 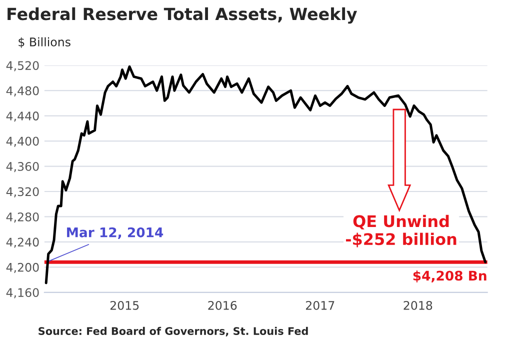 What do you see at coordinates (418, 305) in the screenshot?
I see `x-tick-label: 2018` at bounding box center [418, 305].